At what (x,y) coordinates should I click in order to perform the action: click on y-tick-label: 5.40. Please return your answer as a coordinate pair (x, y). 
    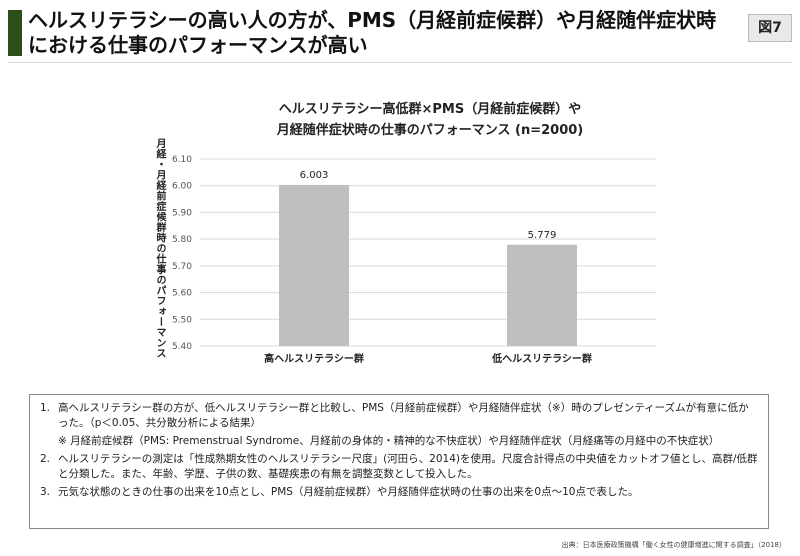
    Looking at the image, I should click on (182, 347).